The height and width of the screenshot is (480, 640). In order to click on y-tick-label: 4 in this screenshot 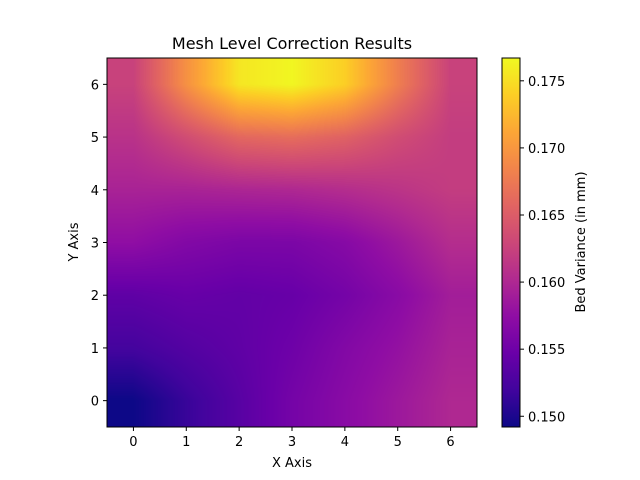, I will do `click(95, 191)`.